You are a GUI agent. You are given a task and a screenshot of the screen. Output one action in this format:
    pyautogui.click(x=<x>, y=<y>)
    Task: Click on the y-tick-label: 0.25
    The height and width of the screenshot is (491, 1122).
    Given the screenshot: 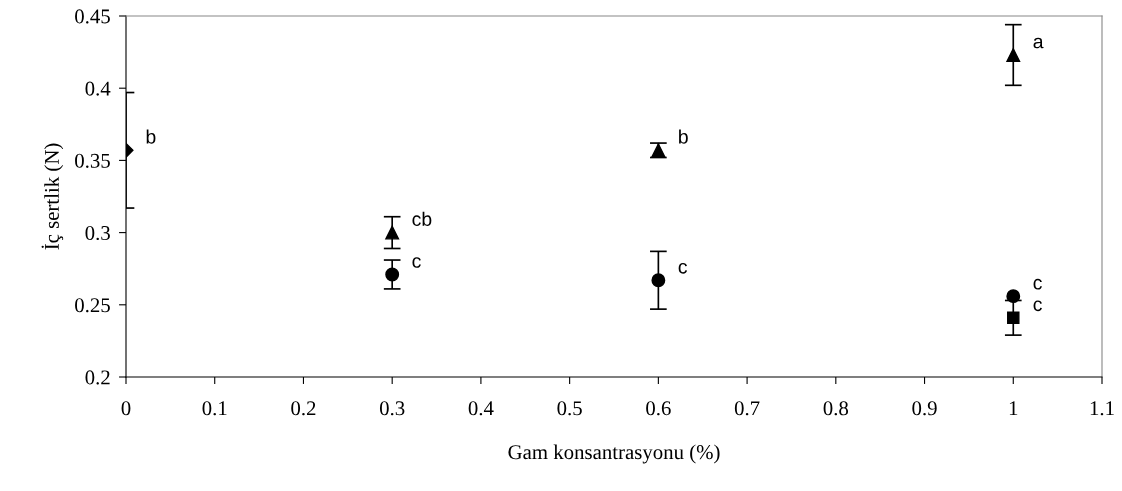 What is the action you would take?
    pyautogui.click(x=92, y=305)
    